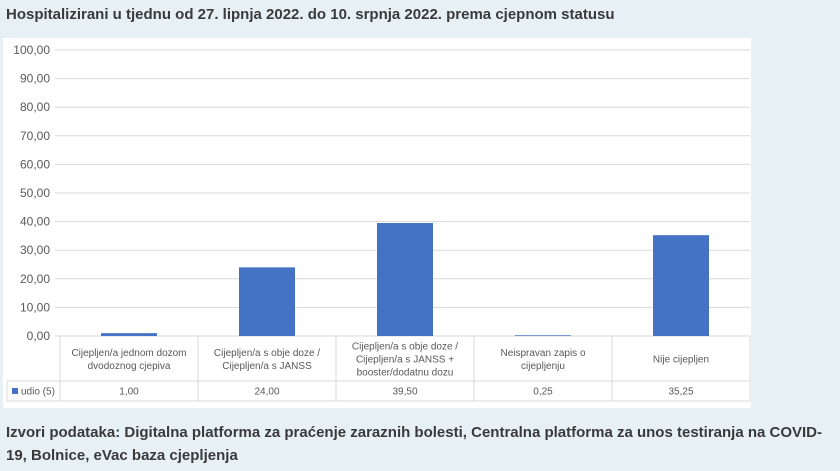  Describe the element at coordinates (38, 392) in the screenshot. I see `legend-label: udio (5)` at that location.